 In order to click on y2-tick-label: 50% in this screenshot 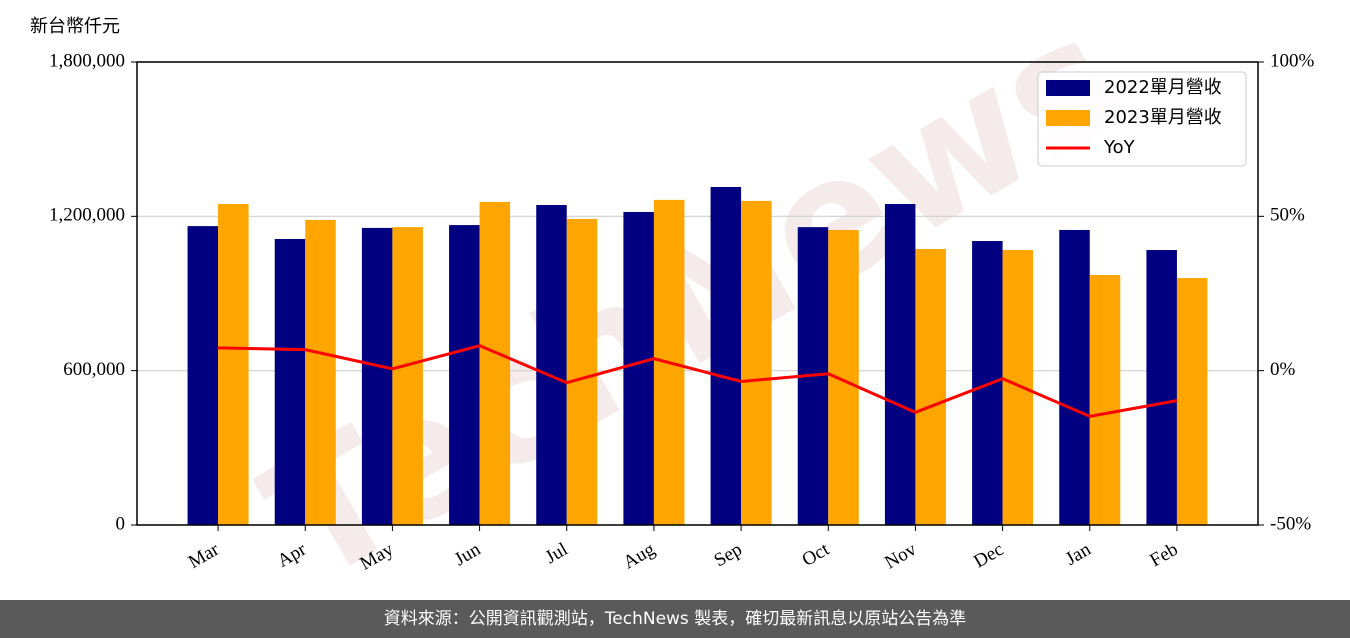, I will do `click(1287, 215)`.